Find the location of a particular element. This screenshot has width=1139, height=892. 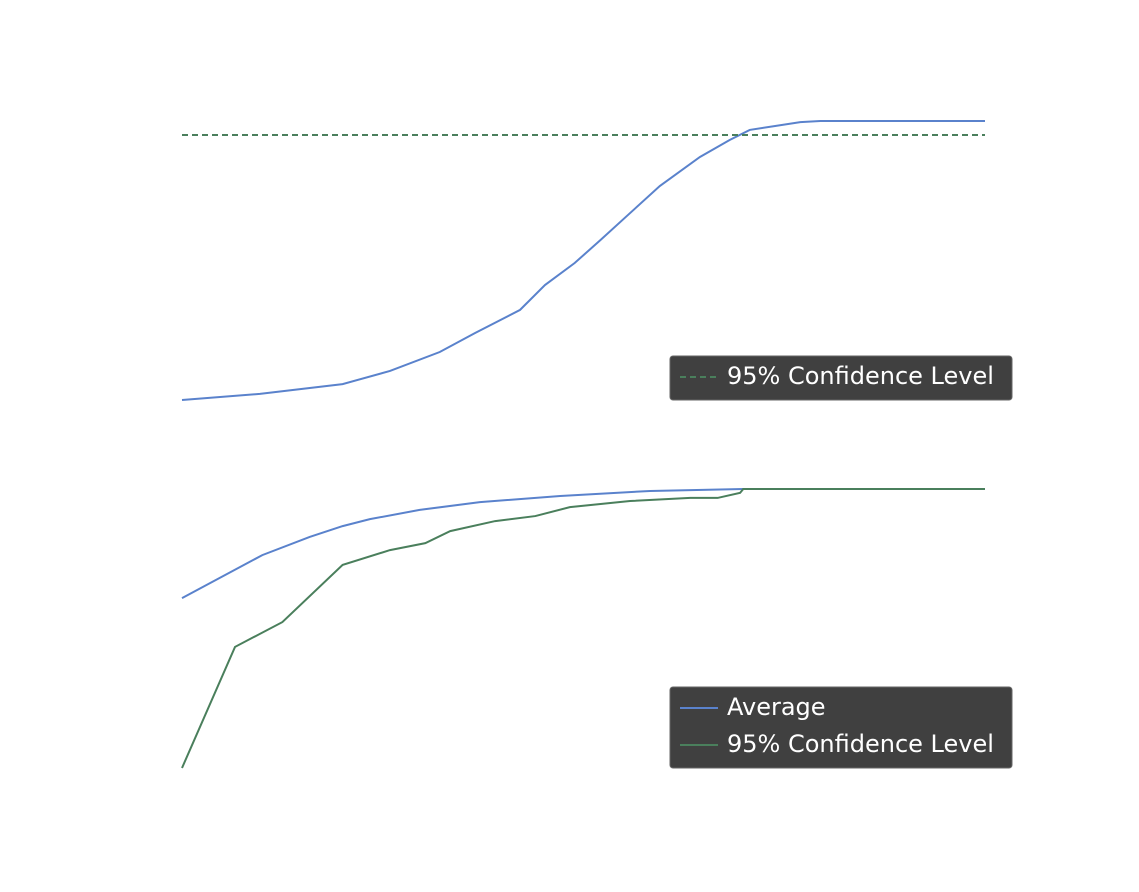

series-line is located at coordinates (583, 543).